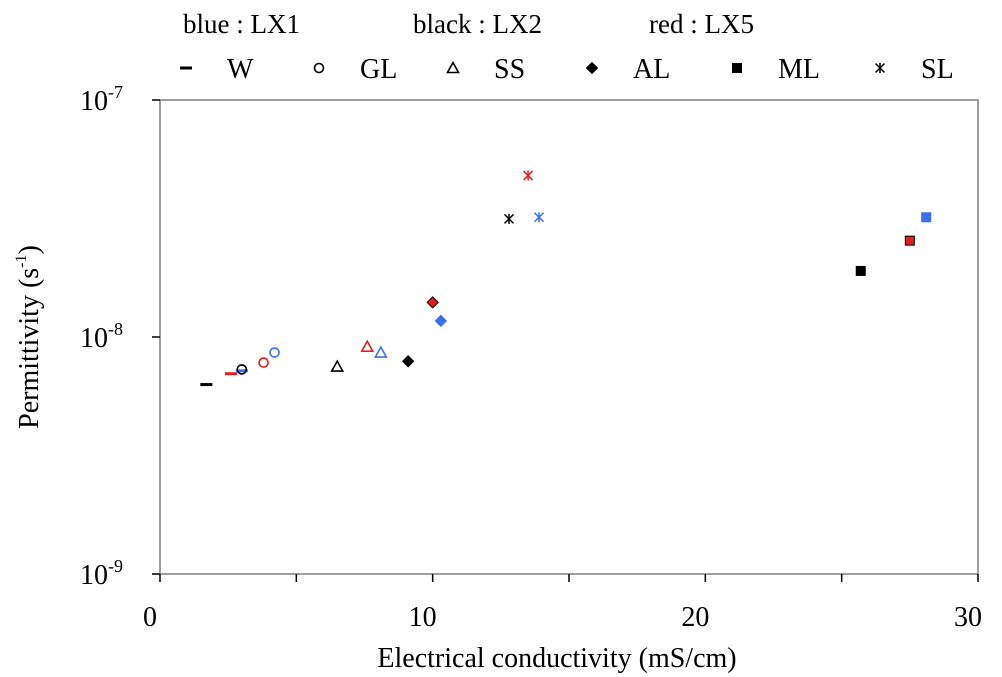  I want to click on legend-marker-diamond, so click(592, 68).